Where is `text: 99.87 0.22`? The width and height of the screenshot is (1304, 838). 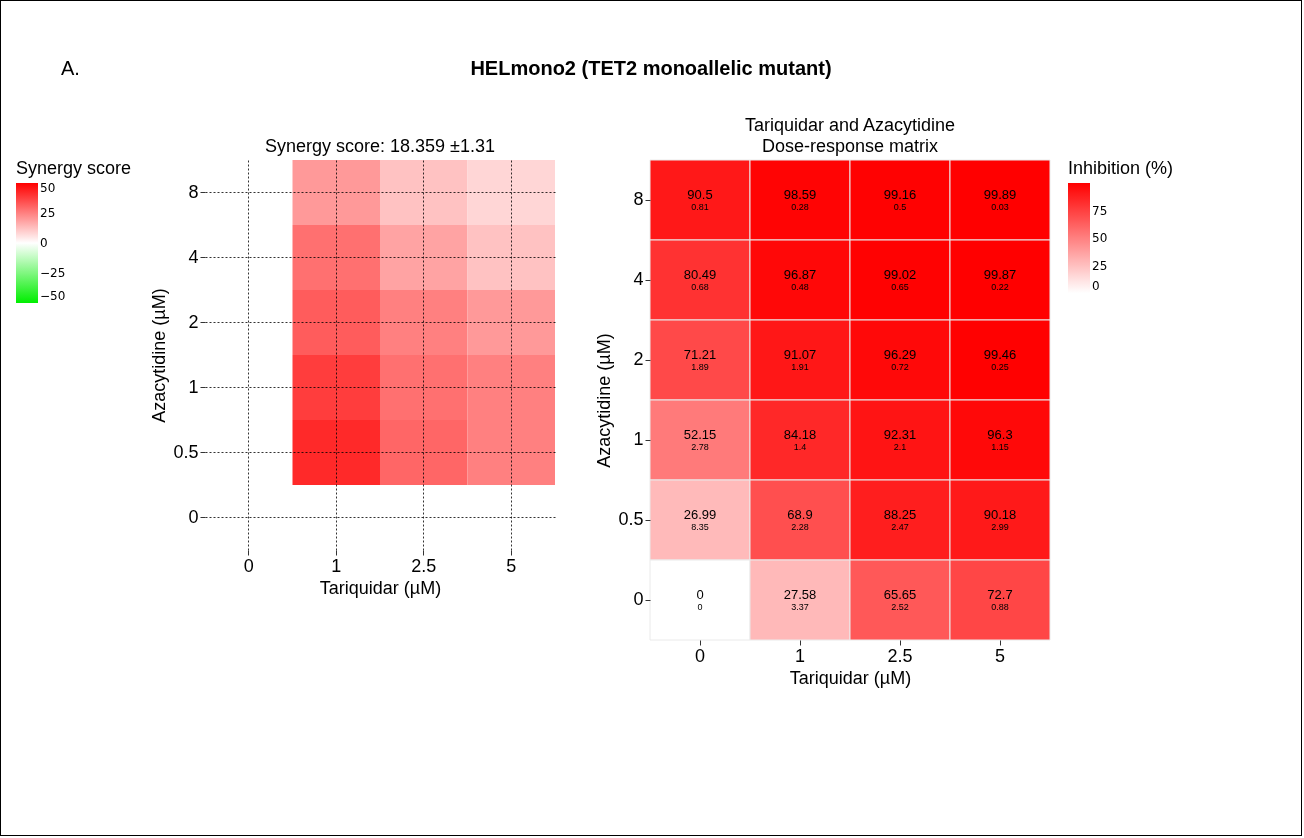
text: 99.87 0.22 is located at coordinates (1000, 279).